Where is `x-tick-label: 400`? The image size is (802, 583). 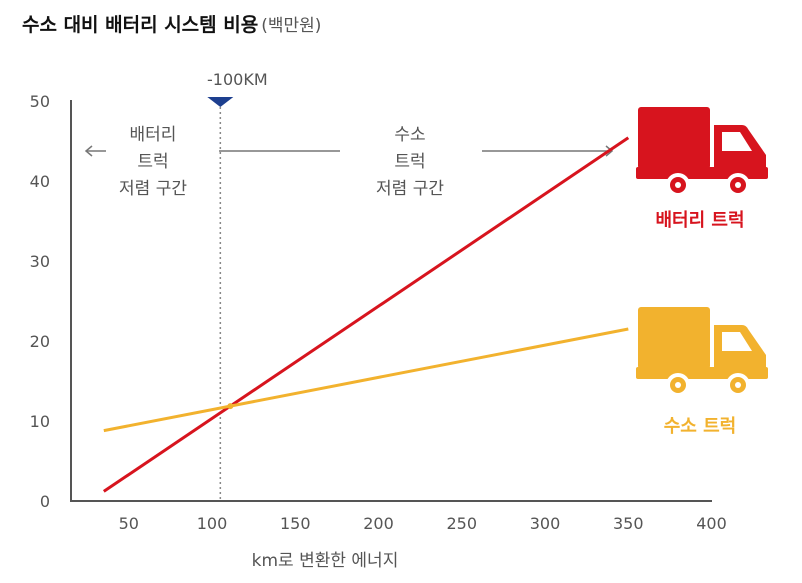
x-tick-label: 400 is located at coordinates (711, 523).